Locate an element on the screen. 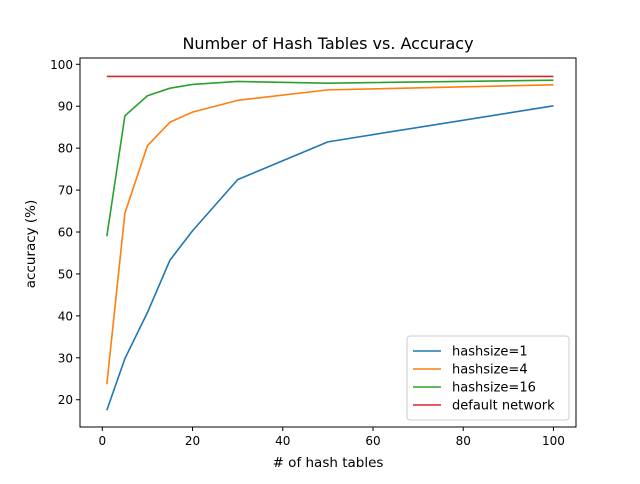  legend-label: hashsize=16 is located at coordinates (494, 388).